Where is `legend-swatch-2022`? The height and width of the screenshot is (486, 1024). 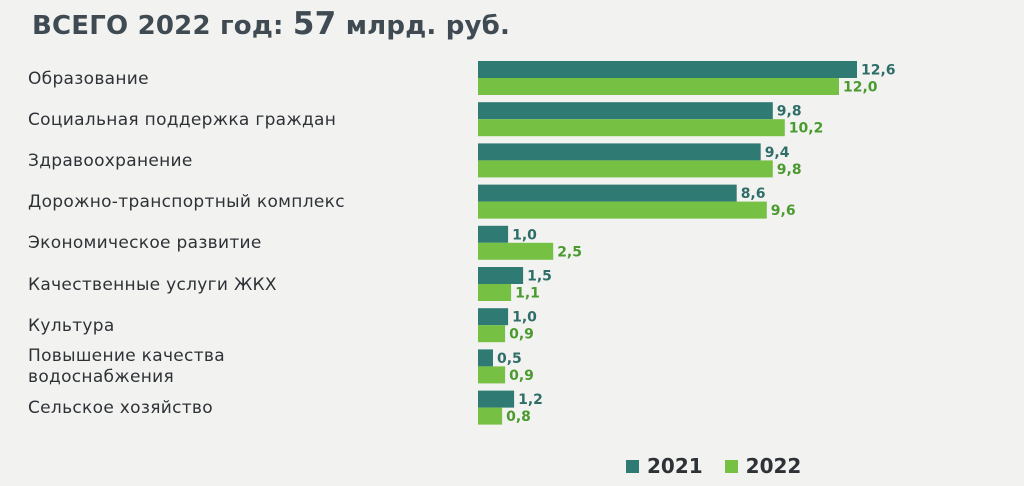 legend-swatch-2022 is located at coordinates (731, 466).